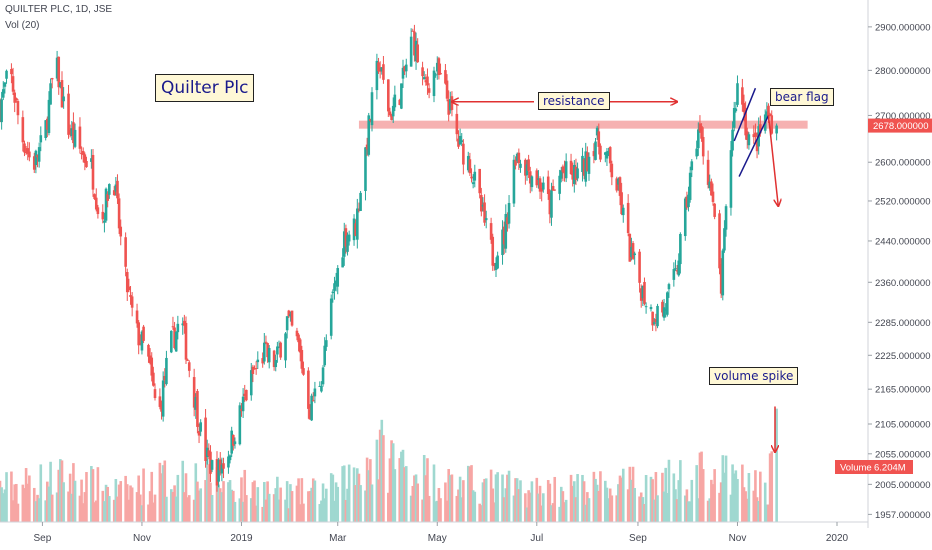  What do you see at coordinates (754, 376) in the screenshot?
I see `volume-spike-annotation: volume spike` at bounding box center [754, 376].